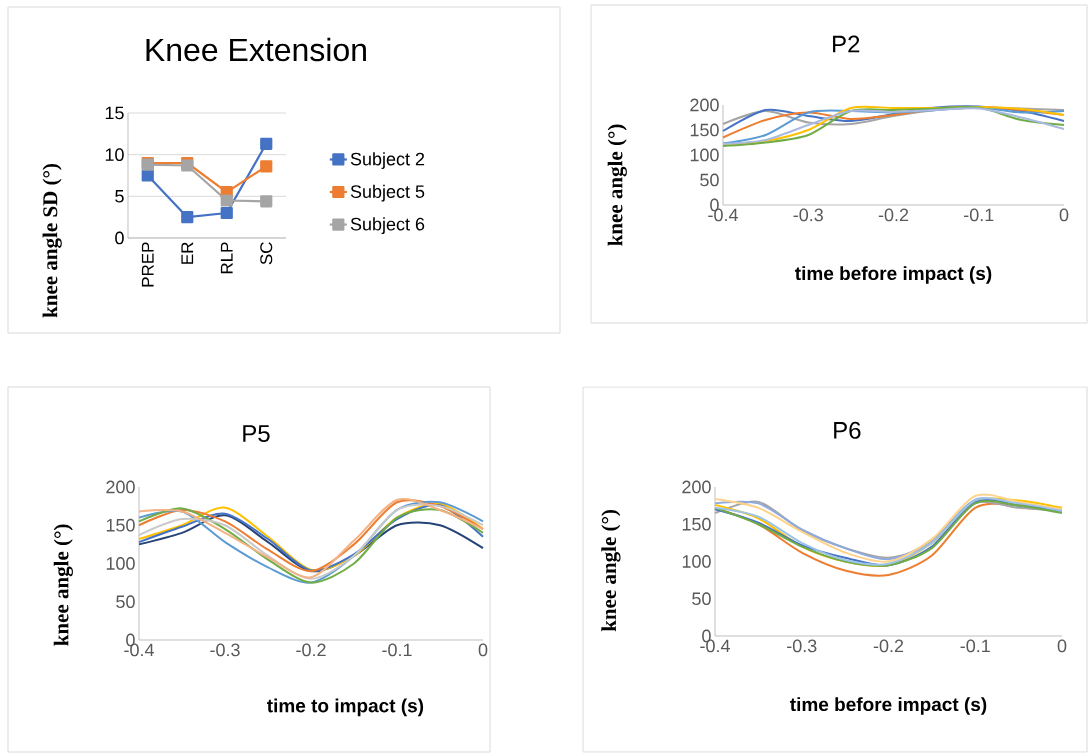 The image size is (1088, 753). I want to click on x-tick-label: PREP, so click(147, 264).